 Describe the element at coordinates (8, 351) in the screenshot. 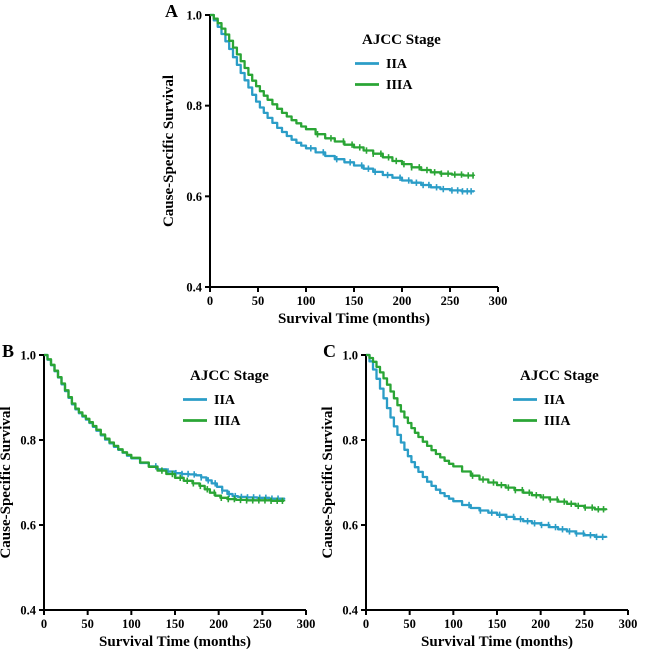

I see `panel-label-B: B` at that location.